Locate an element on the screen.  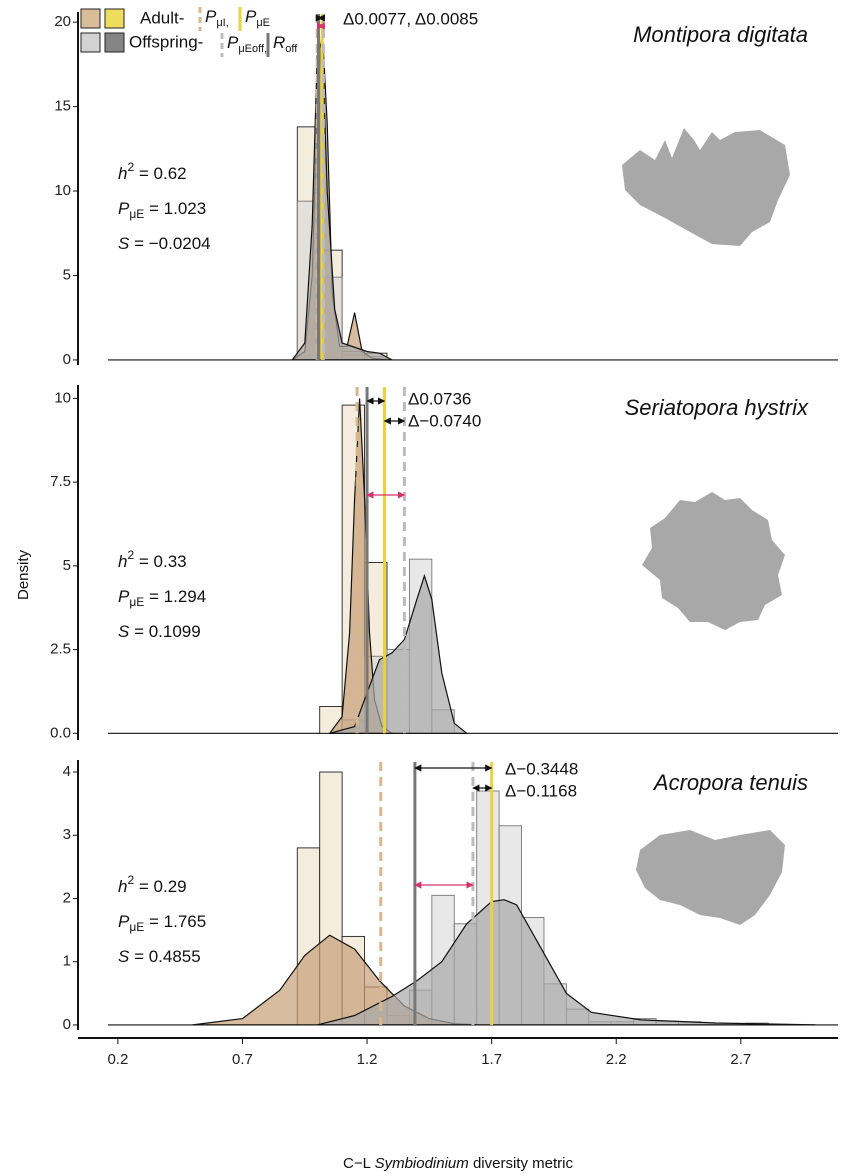
legend-line-label: PμEoff, is located at coordinates (247, 43).